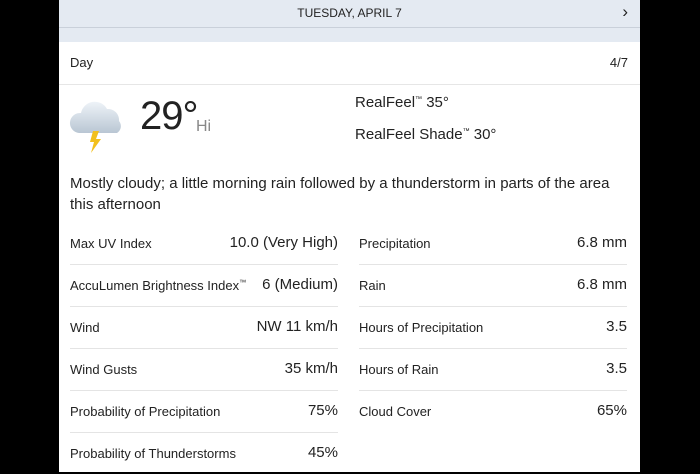  I want to click on stat-row: Probability of Precipitation 75%, so click(204, 412).